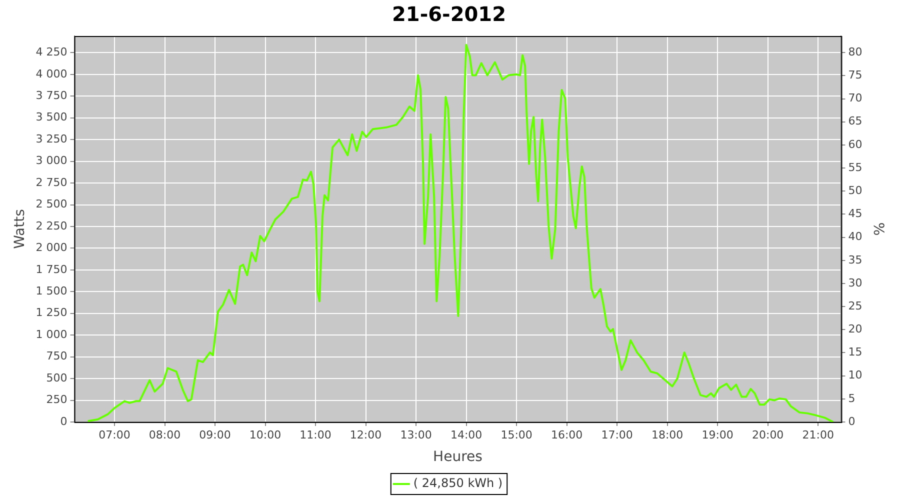 Image resolution: width=900 pixels, height=500 pixels. I want to click on y2-tick-label: 65, so click(855, 121).